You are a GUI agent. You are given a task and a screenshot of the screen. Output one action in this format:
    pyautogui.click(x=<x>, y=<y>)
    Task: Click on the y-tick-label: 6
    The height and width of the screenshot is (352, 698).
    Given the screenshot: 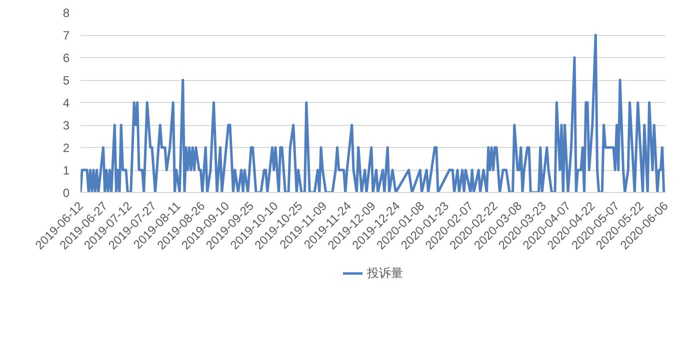 What is the action you would take?
    pyautogui.click(x=66, y=58)
    